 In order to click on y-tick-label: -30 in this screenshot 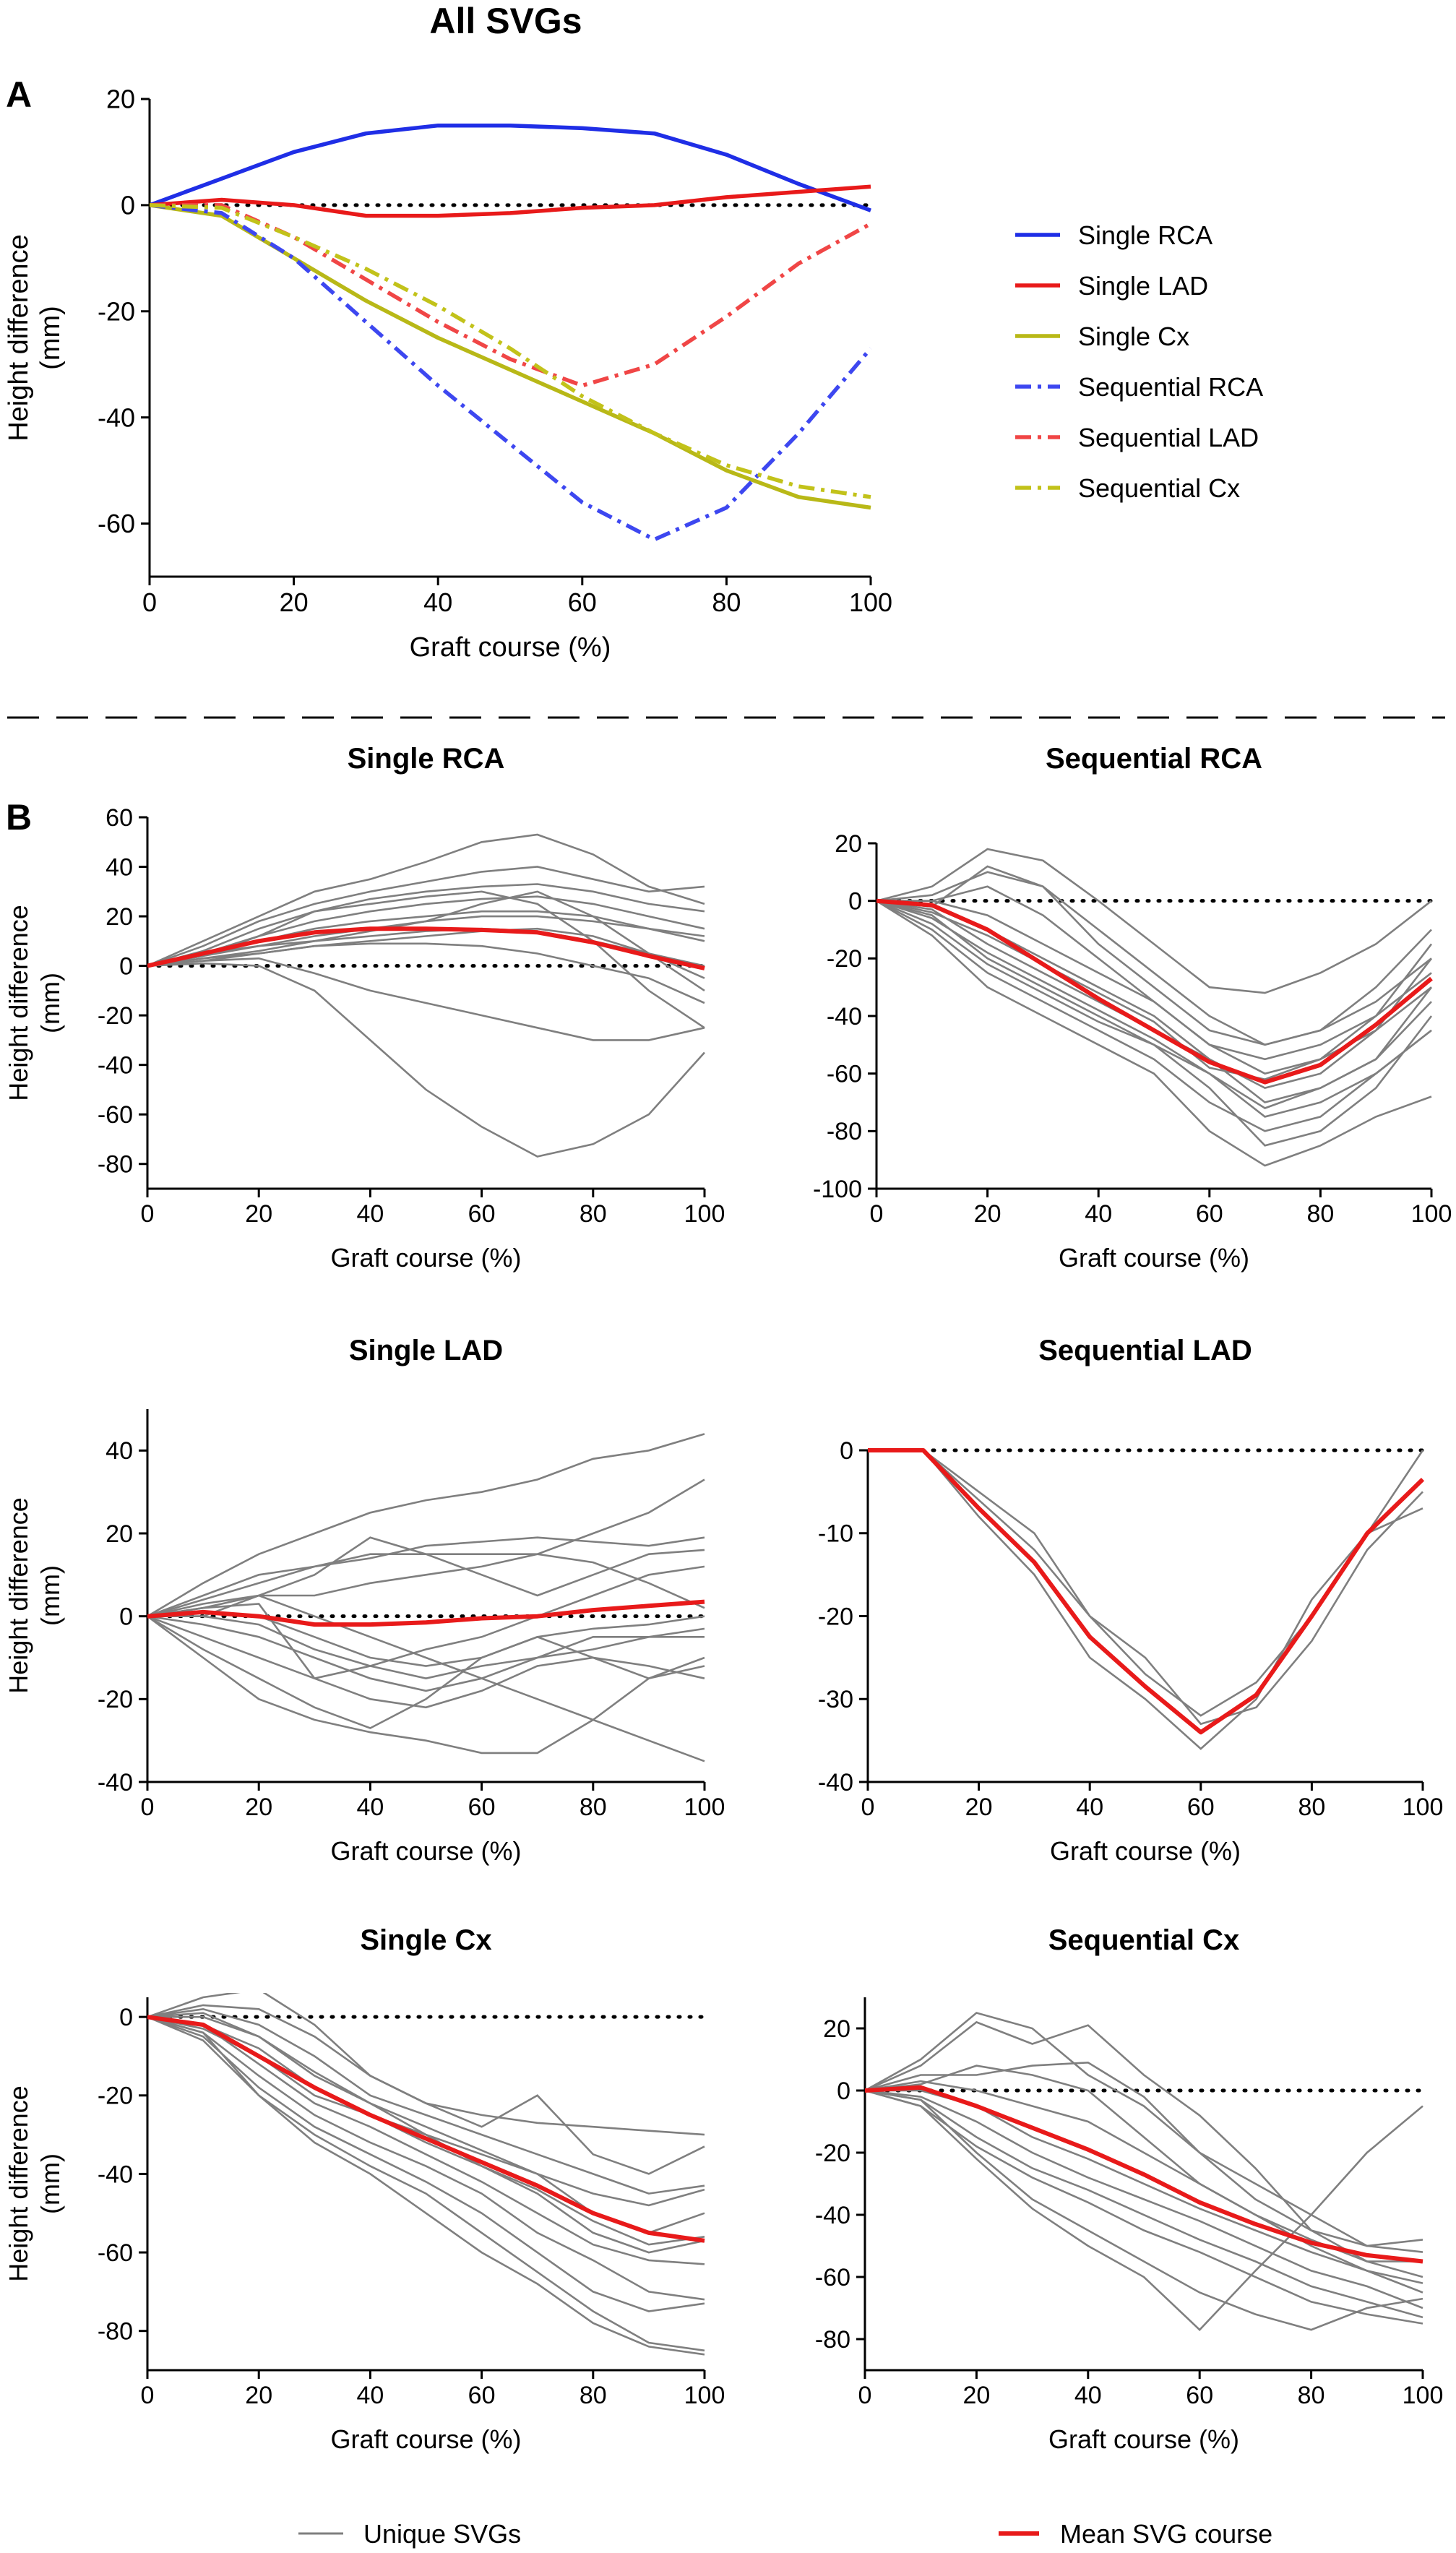, I will do `click(835, 1699)`.